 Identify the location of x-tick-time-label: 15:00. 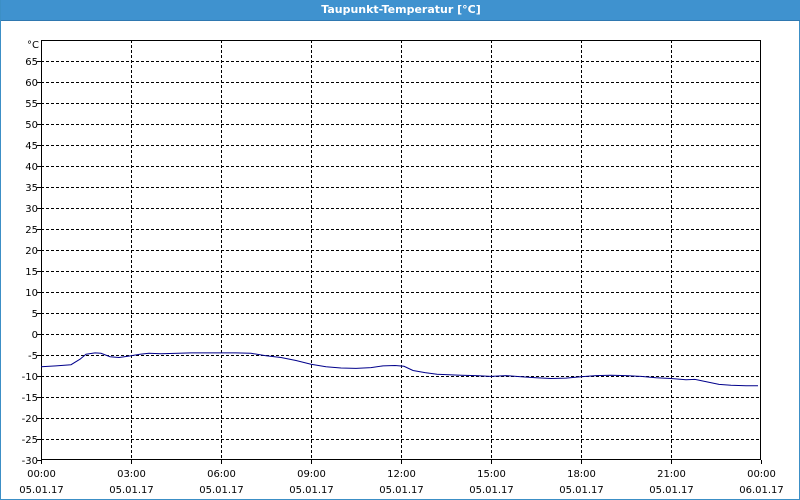
(491, 474).